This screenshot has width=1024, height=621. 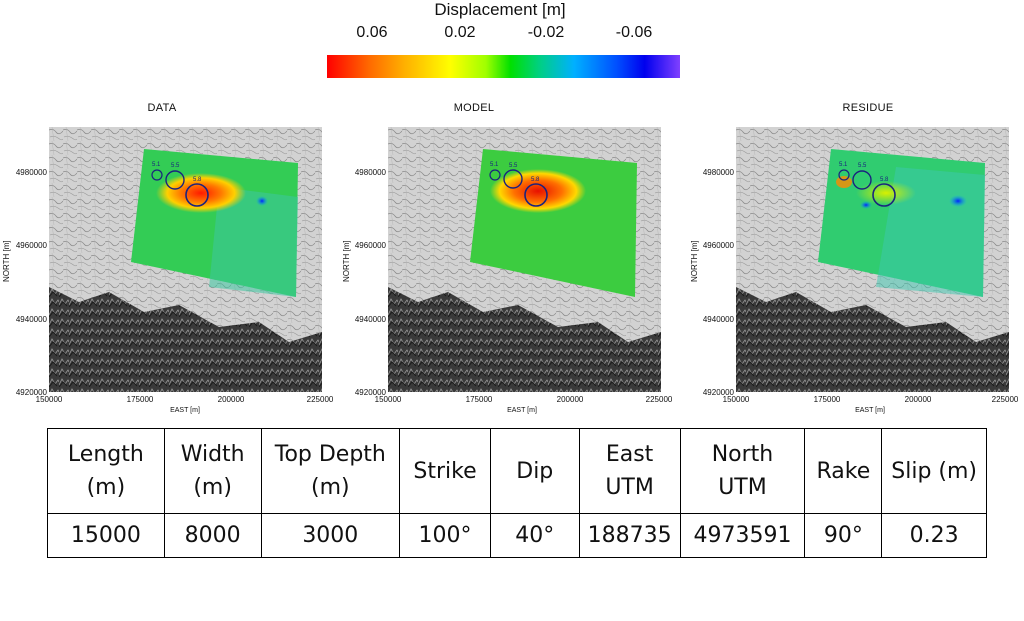 I want to click on table-header-cell: Strike, so click(x=445, y=471).